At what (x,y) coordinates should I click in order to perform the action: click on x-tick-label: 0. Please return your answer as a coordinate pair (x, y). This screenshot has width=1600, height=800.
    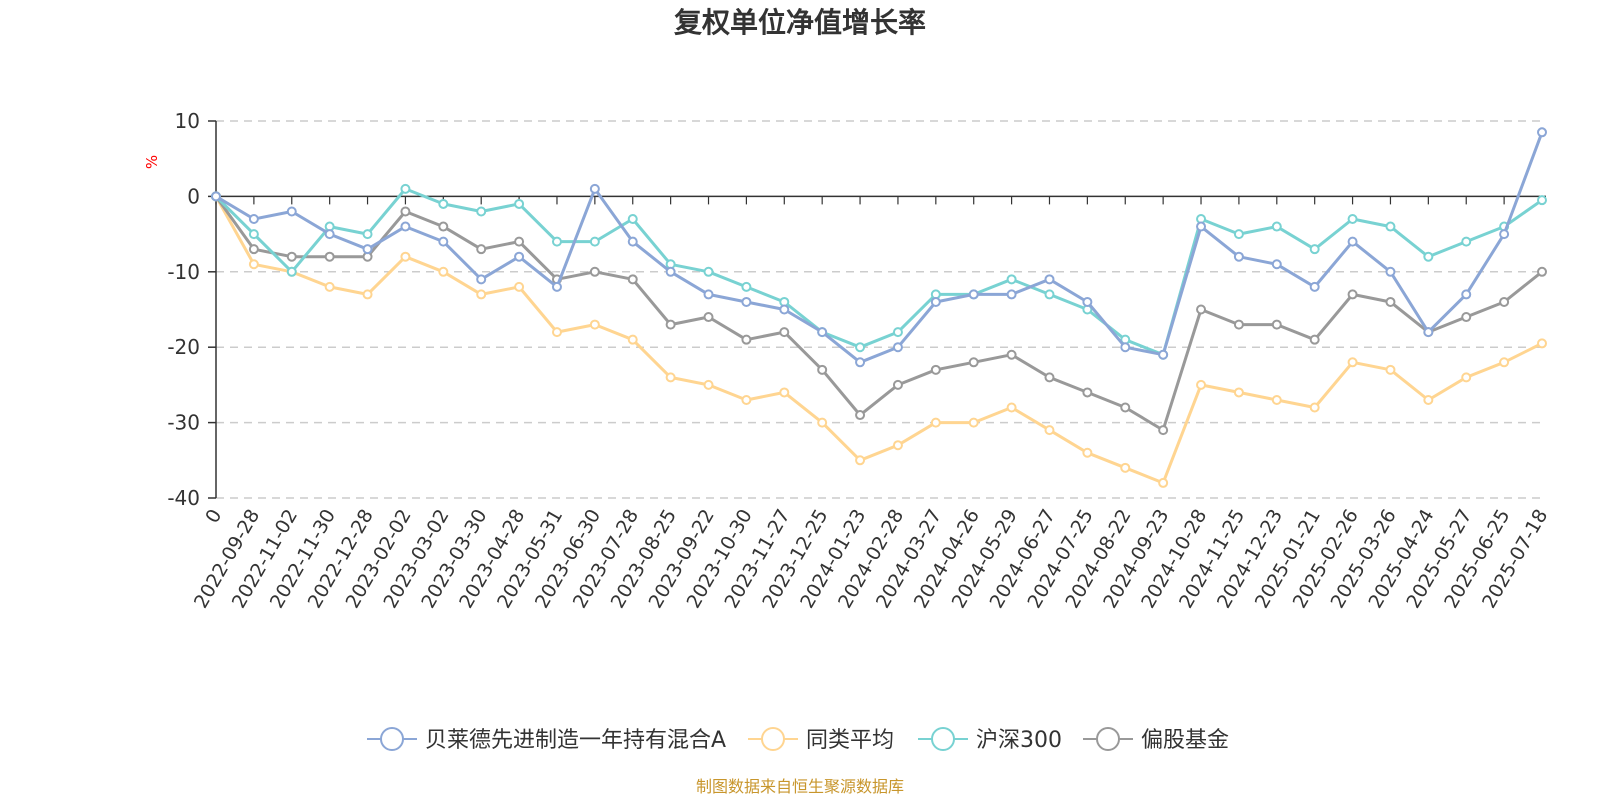
    Looking at the image, I should click on (213, 516).